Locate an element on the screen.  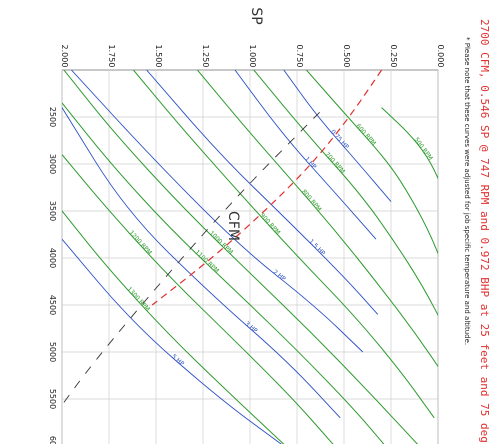
x-tick-label: 4500 is located at coordinates (52, 305).